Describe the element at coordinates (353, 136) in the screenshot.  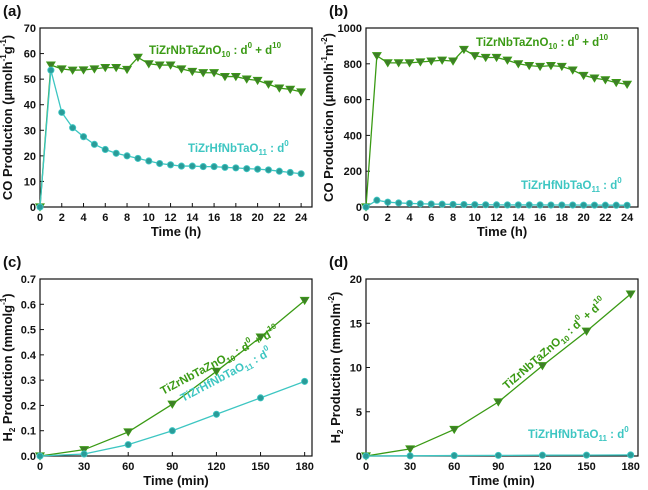
I see `y-tick-label: 400` at that location.